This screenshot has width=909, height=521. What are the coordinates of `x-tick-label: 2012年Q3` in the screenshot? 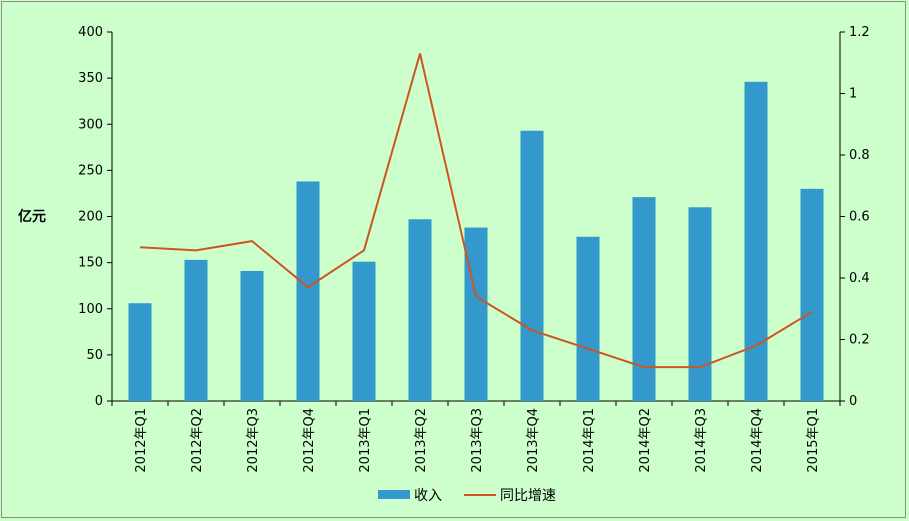 It's located at (253, 440).